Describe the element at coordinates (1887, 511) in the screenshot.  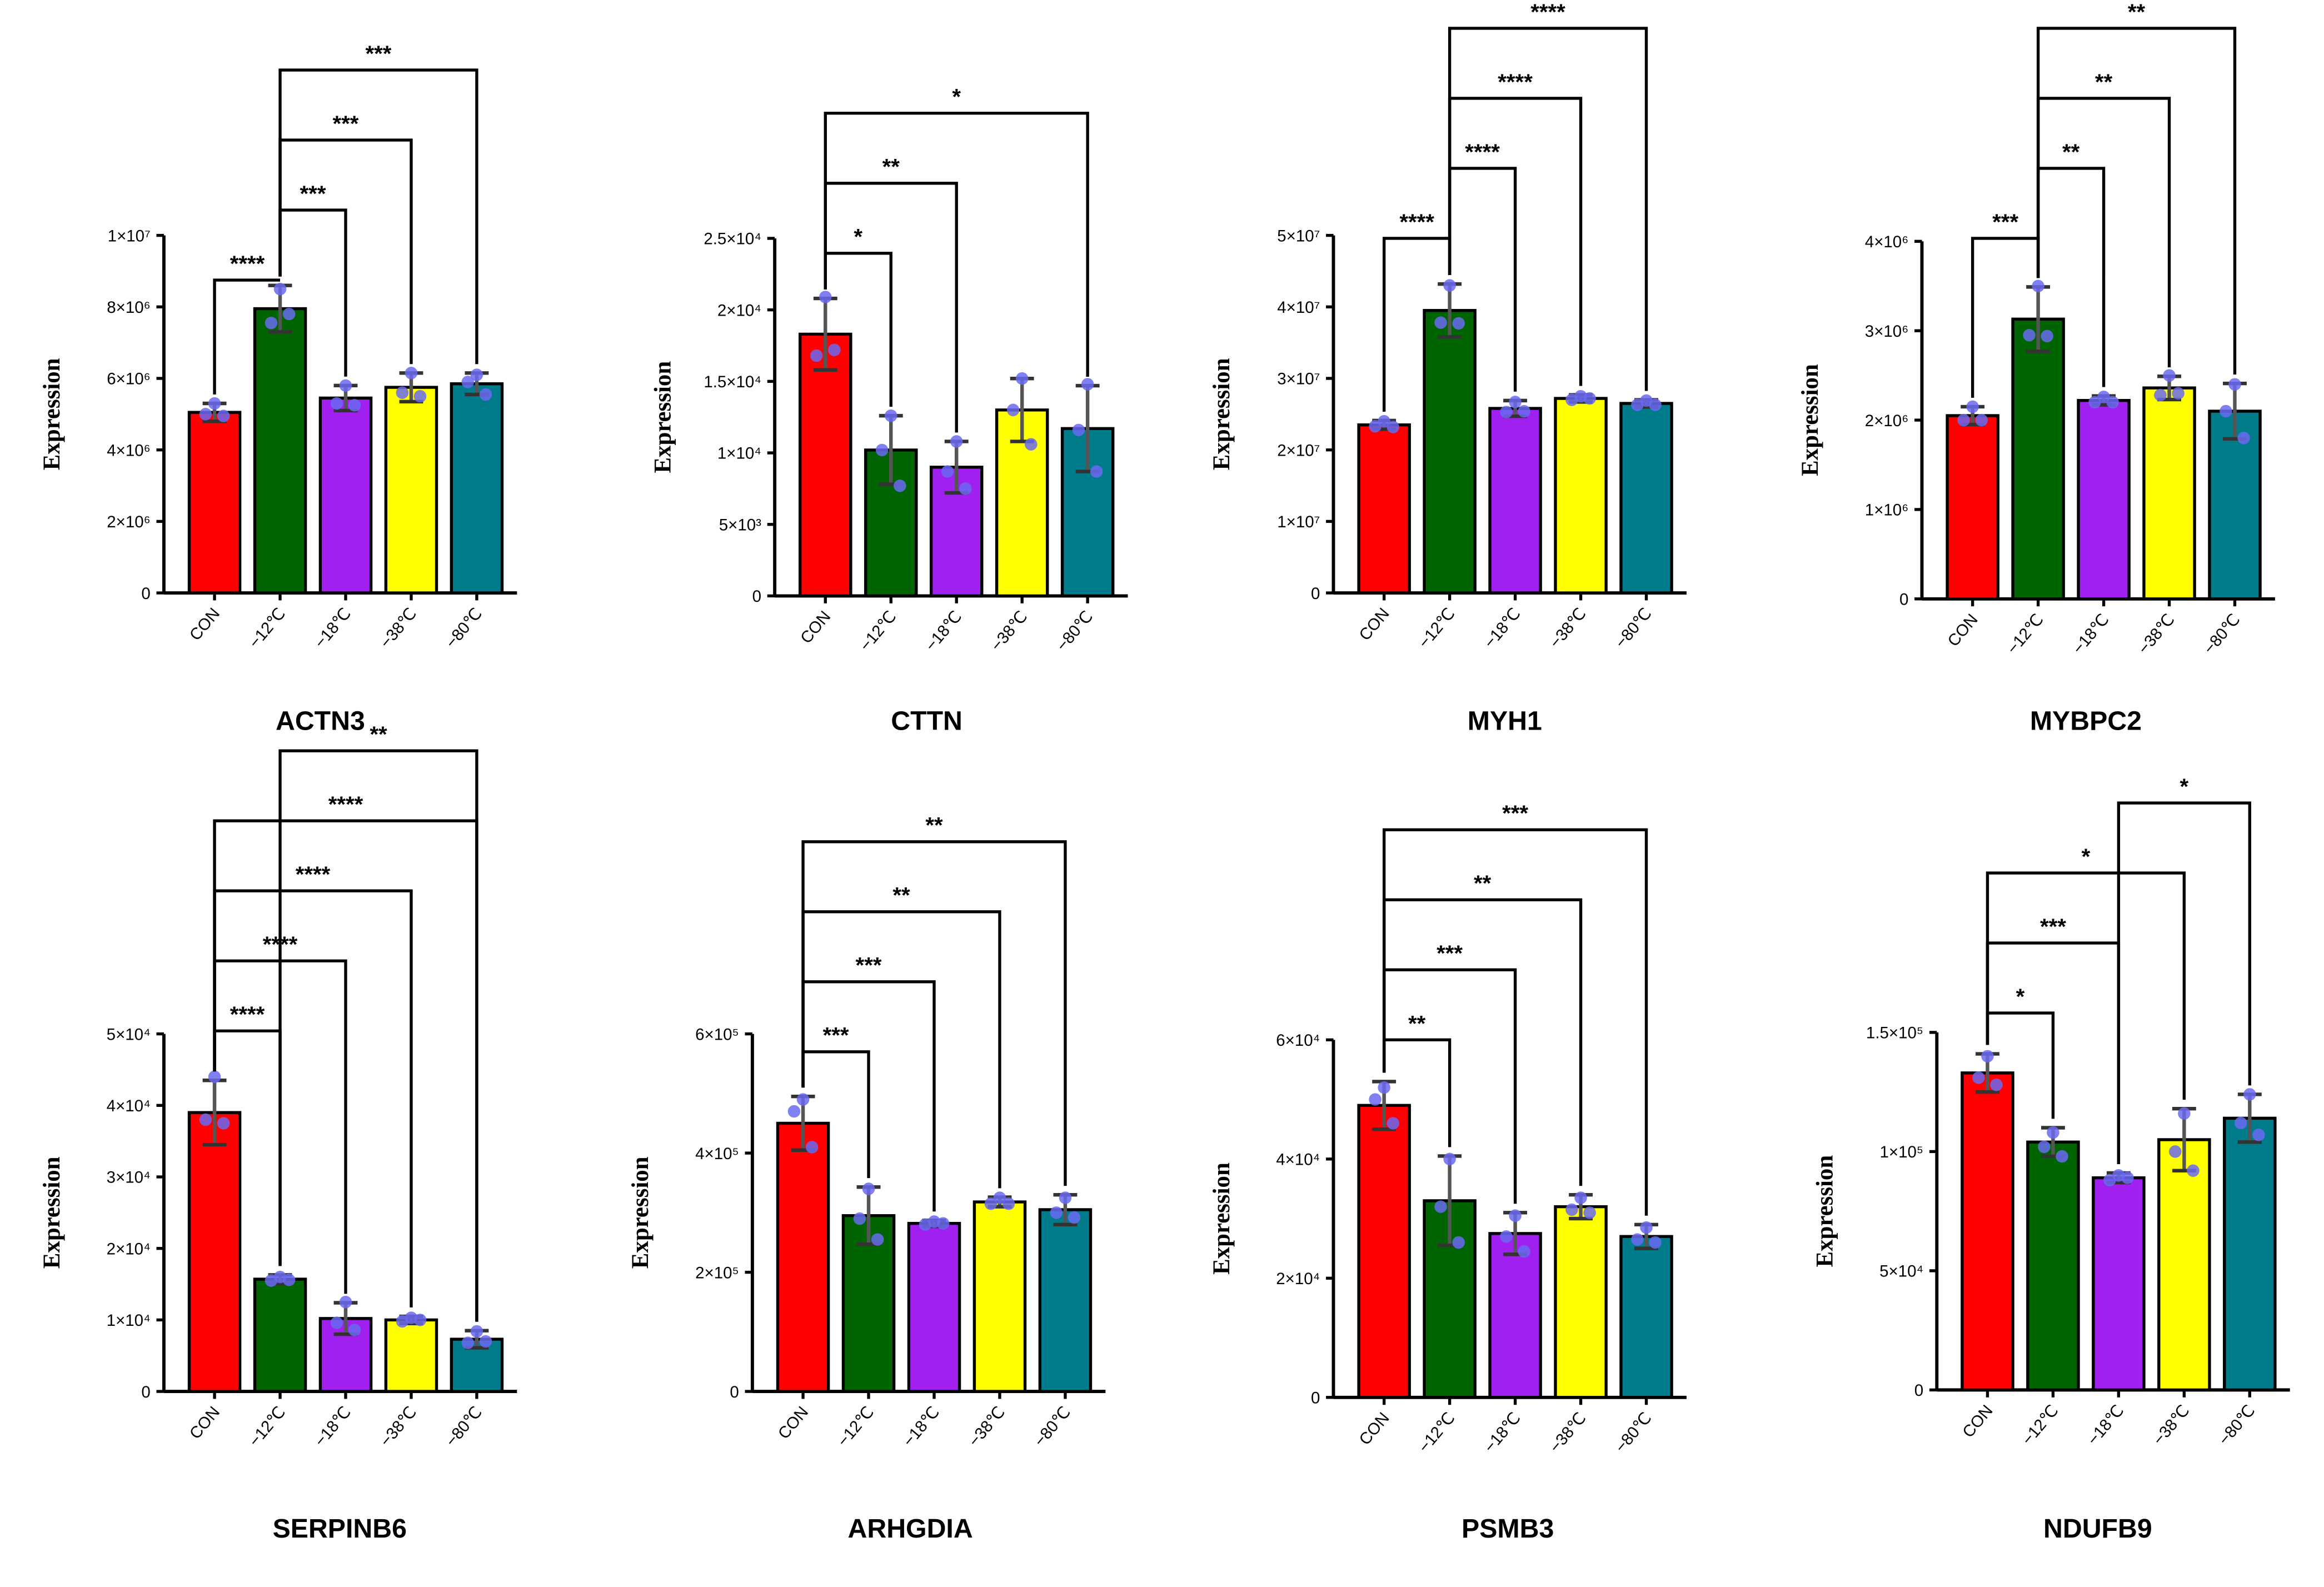
I see `y-tick-label: 1×10⁶` at that location.